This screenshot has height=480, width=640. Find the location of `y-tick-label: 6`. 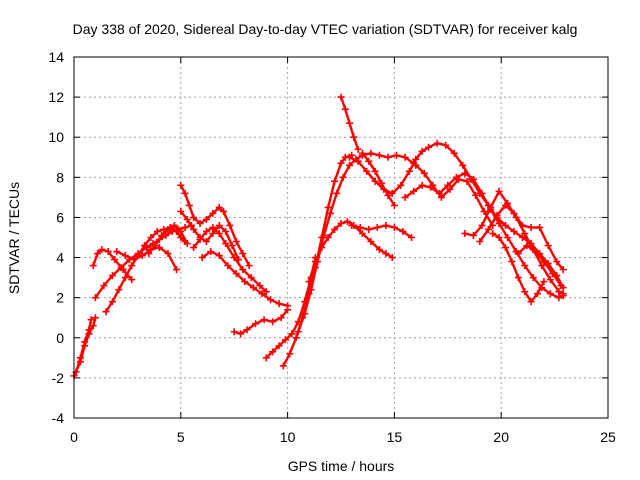

y-tick-label: 6 is located at coordinates (60, 217).